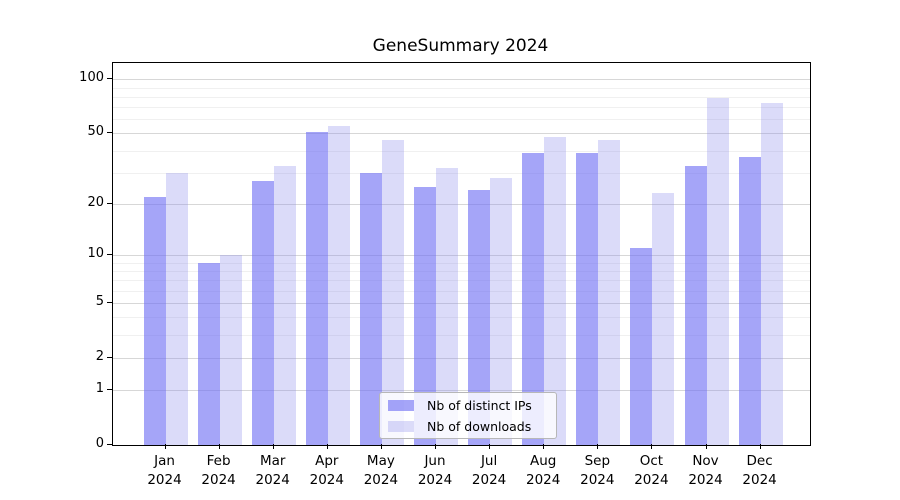 Image resolution: width=900 pixels, height=500 pixels. What do you see at coordinates (479, 426) in the screenshot?
I see `legend-label: Nb of downloads` at bounding box center [479, 426].